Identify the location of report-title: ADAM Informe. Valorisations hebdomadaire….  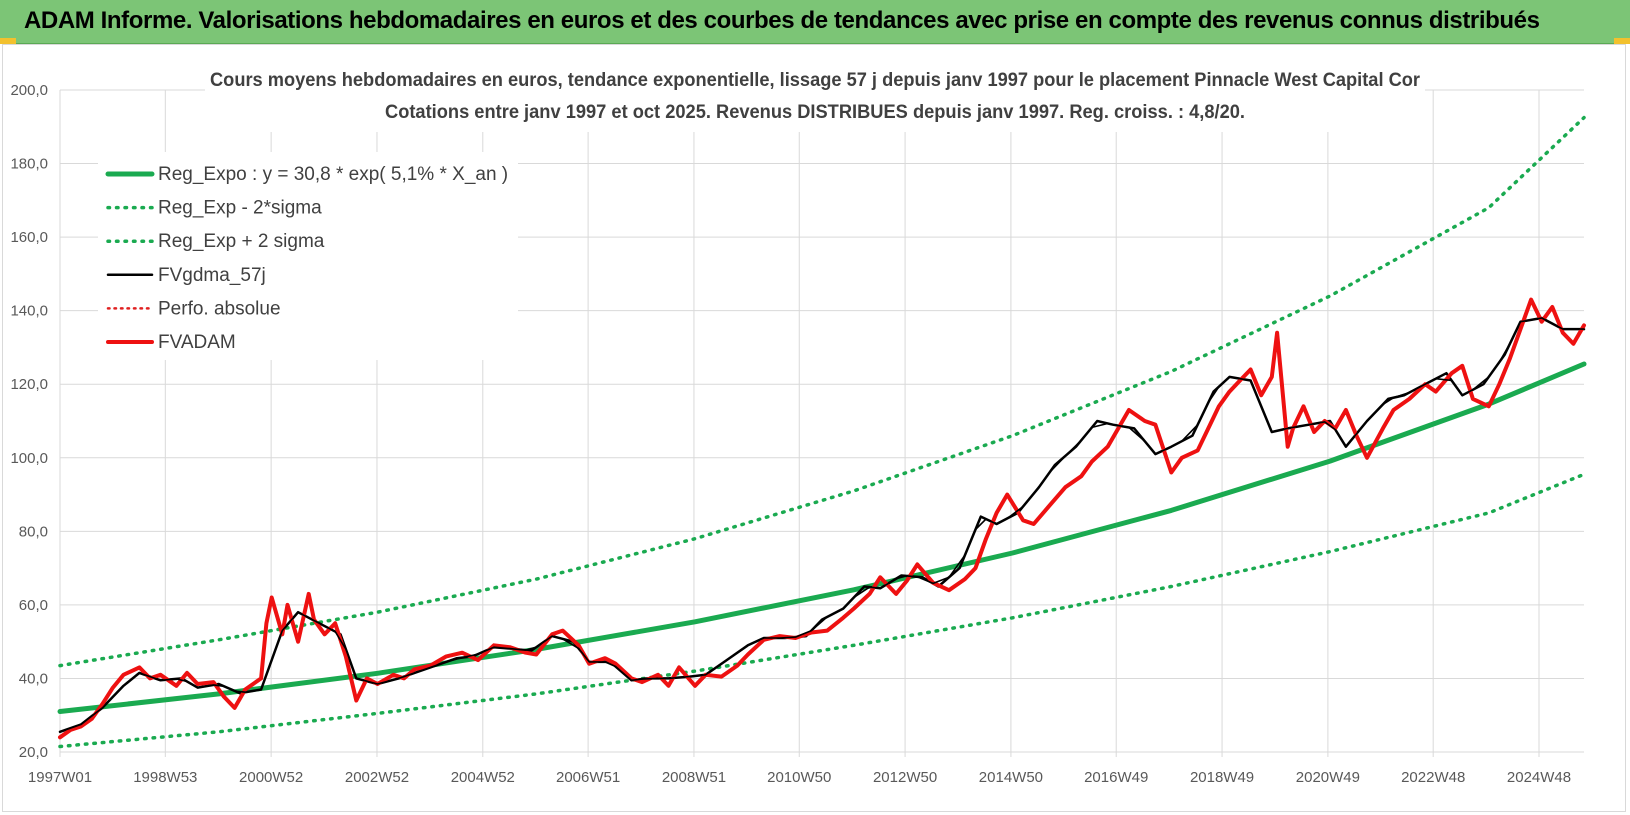
(782, 20).